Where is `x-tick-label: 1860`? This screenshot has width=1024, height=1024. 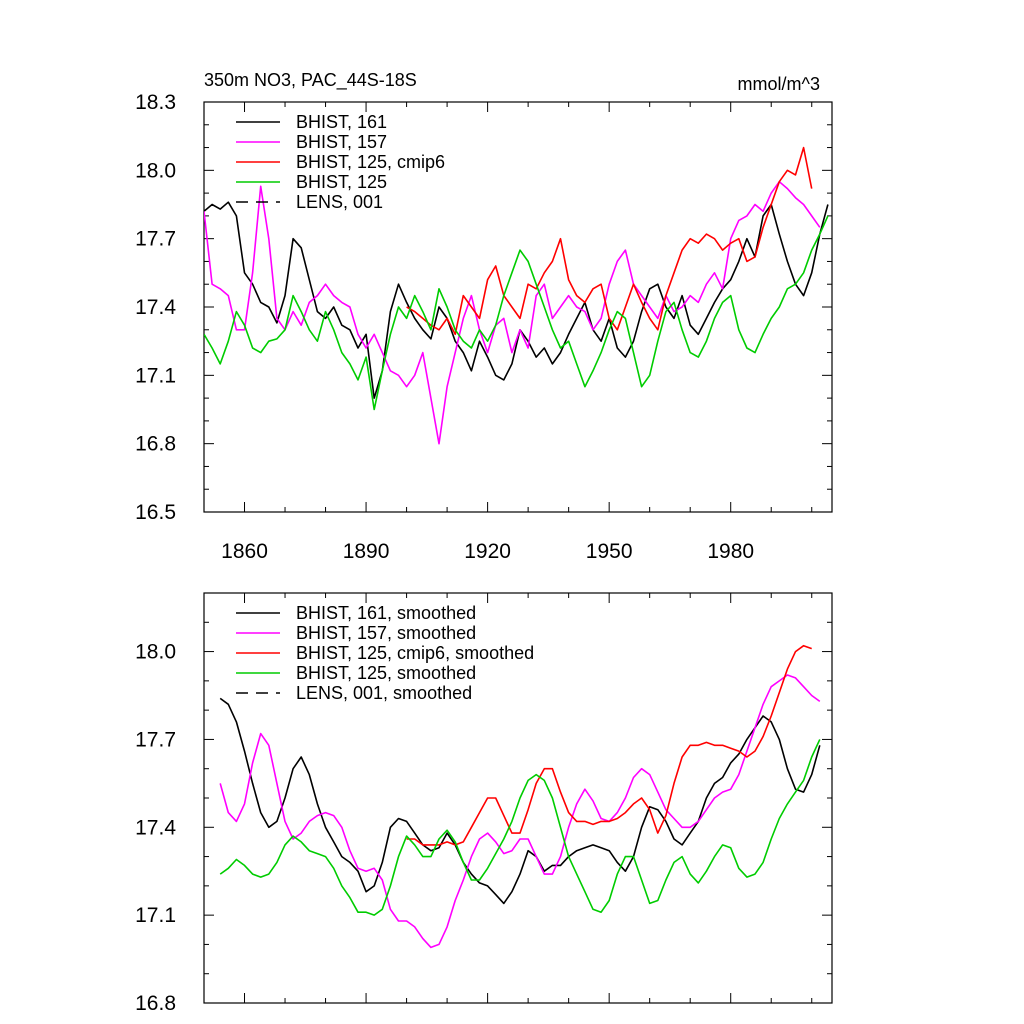 x-tick-label: 1860 is located at coordinates (244, 551).